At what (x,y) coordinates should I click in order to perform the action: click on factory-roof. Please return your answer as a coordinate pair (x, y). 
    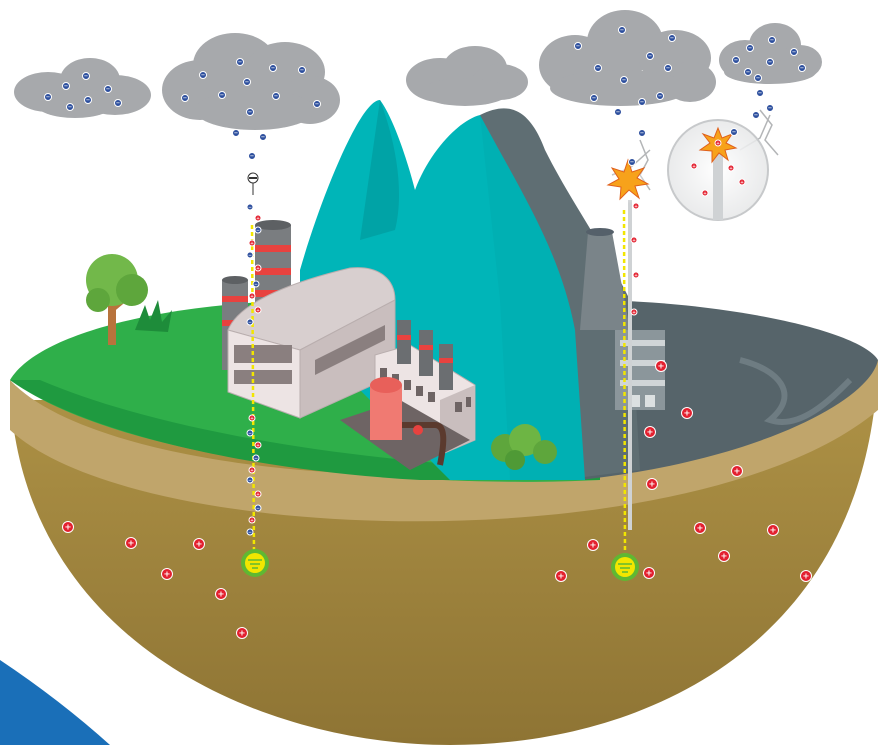
    Looking at the image, I should click on (311, 309).